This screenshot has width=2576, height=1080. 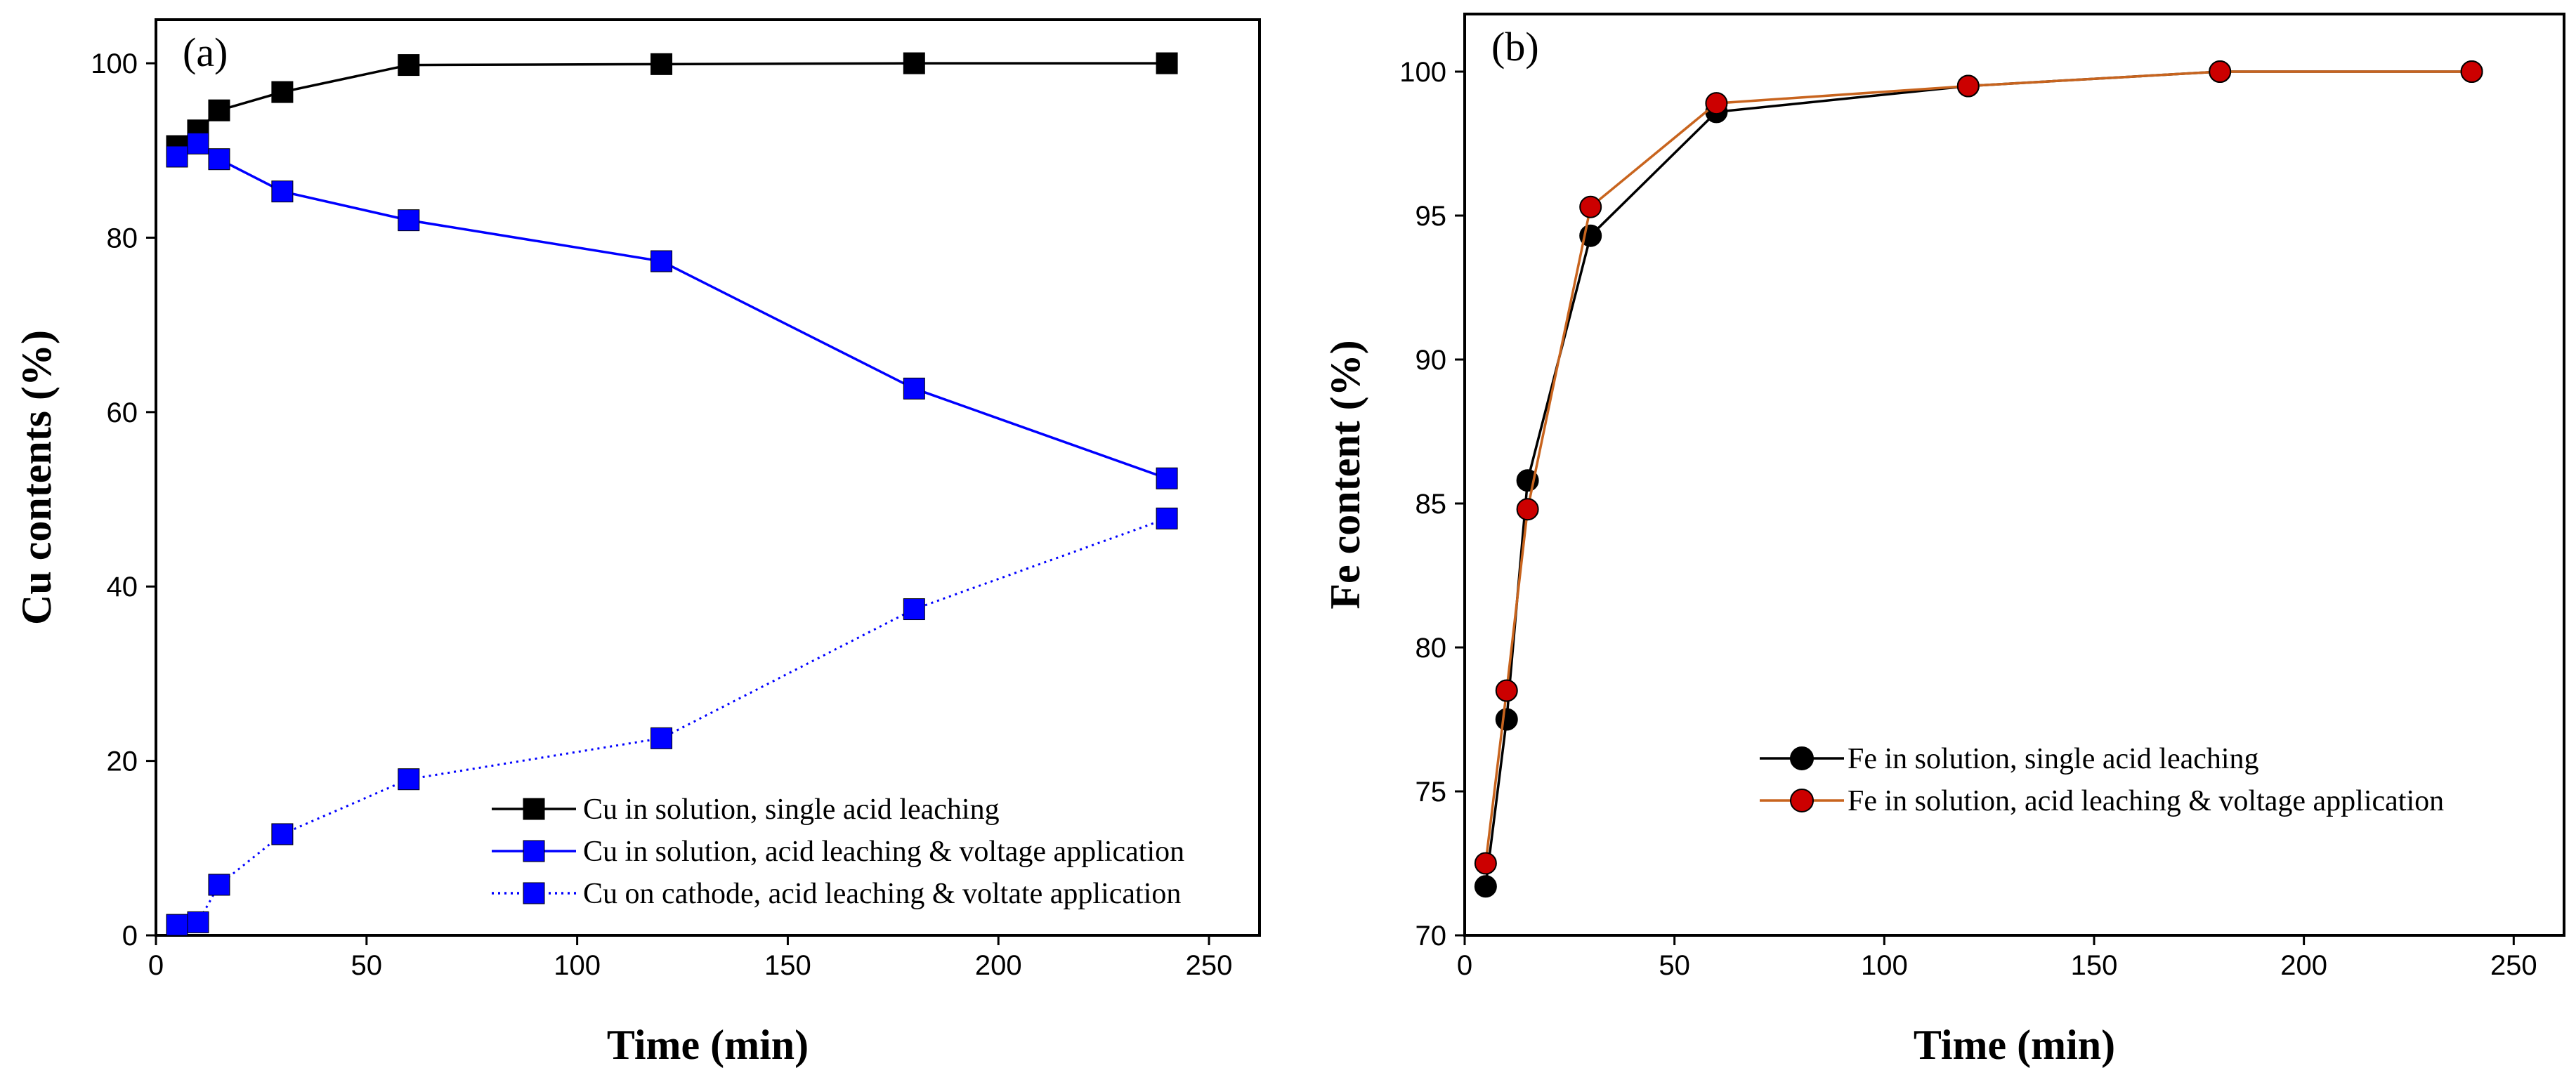 I want to click on panel-b-y-tick-label: 90, so click(x=1431, y=360).